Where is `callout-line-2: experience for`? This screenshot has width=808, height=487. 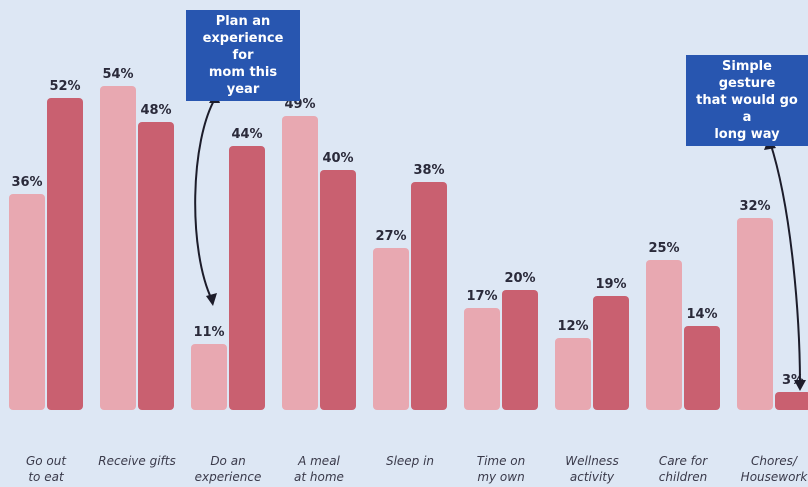
callout-line-2: experience for is located at coordinates (243, 47).